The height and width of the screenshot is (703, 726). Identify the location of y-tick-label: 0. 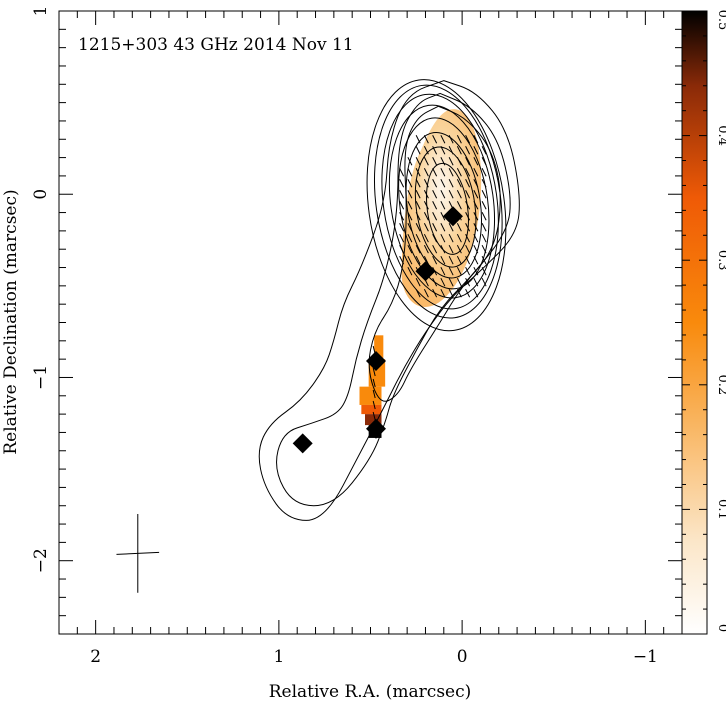
(41, 194).